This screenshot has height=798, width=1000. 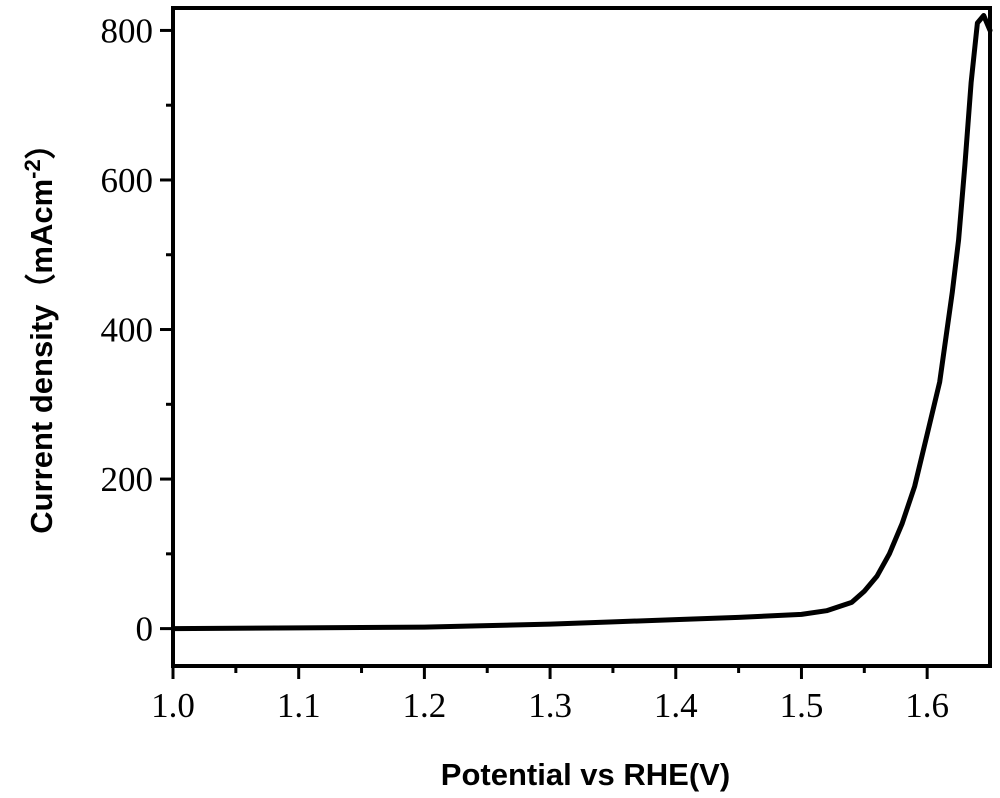 What do you see at coordinates (802, 705) in the screenshot?
I see `x-tick-label: 1.5` at bounding box center [802, 705].